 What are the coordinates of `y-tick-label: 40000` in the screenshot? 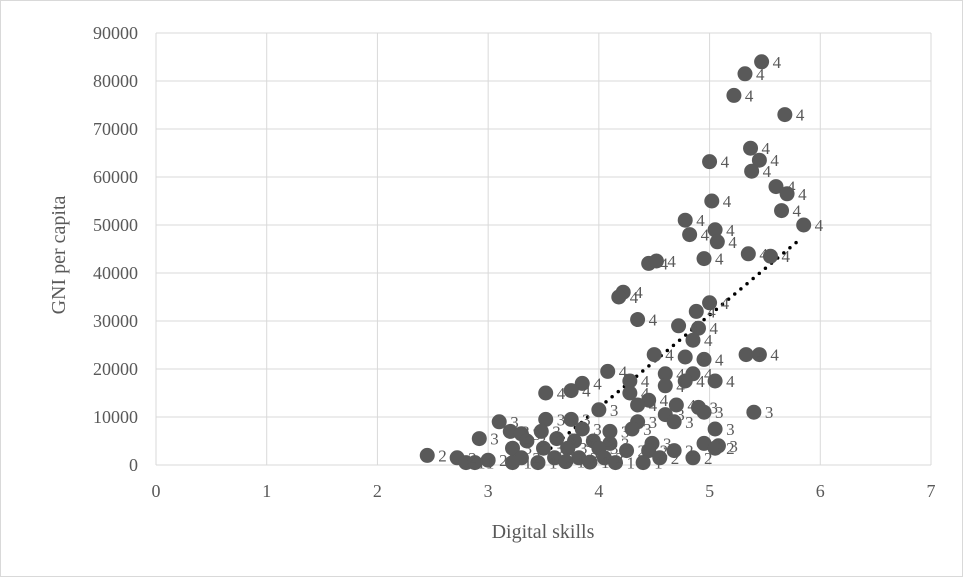 It's located at (115, 273).